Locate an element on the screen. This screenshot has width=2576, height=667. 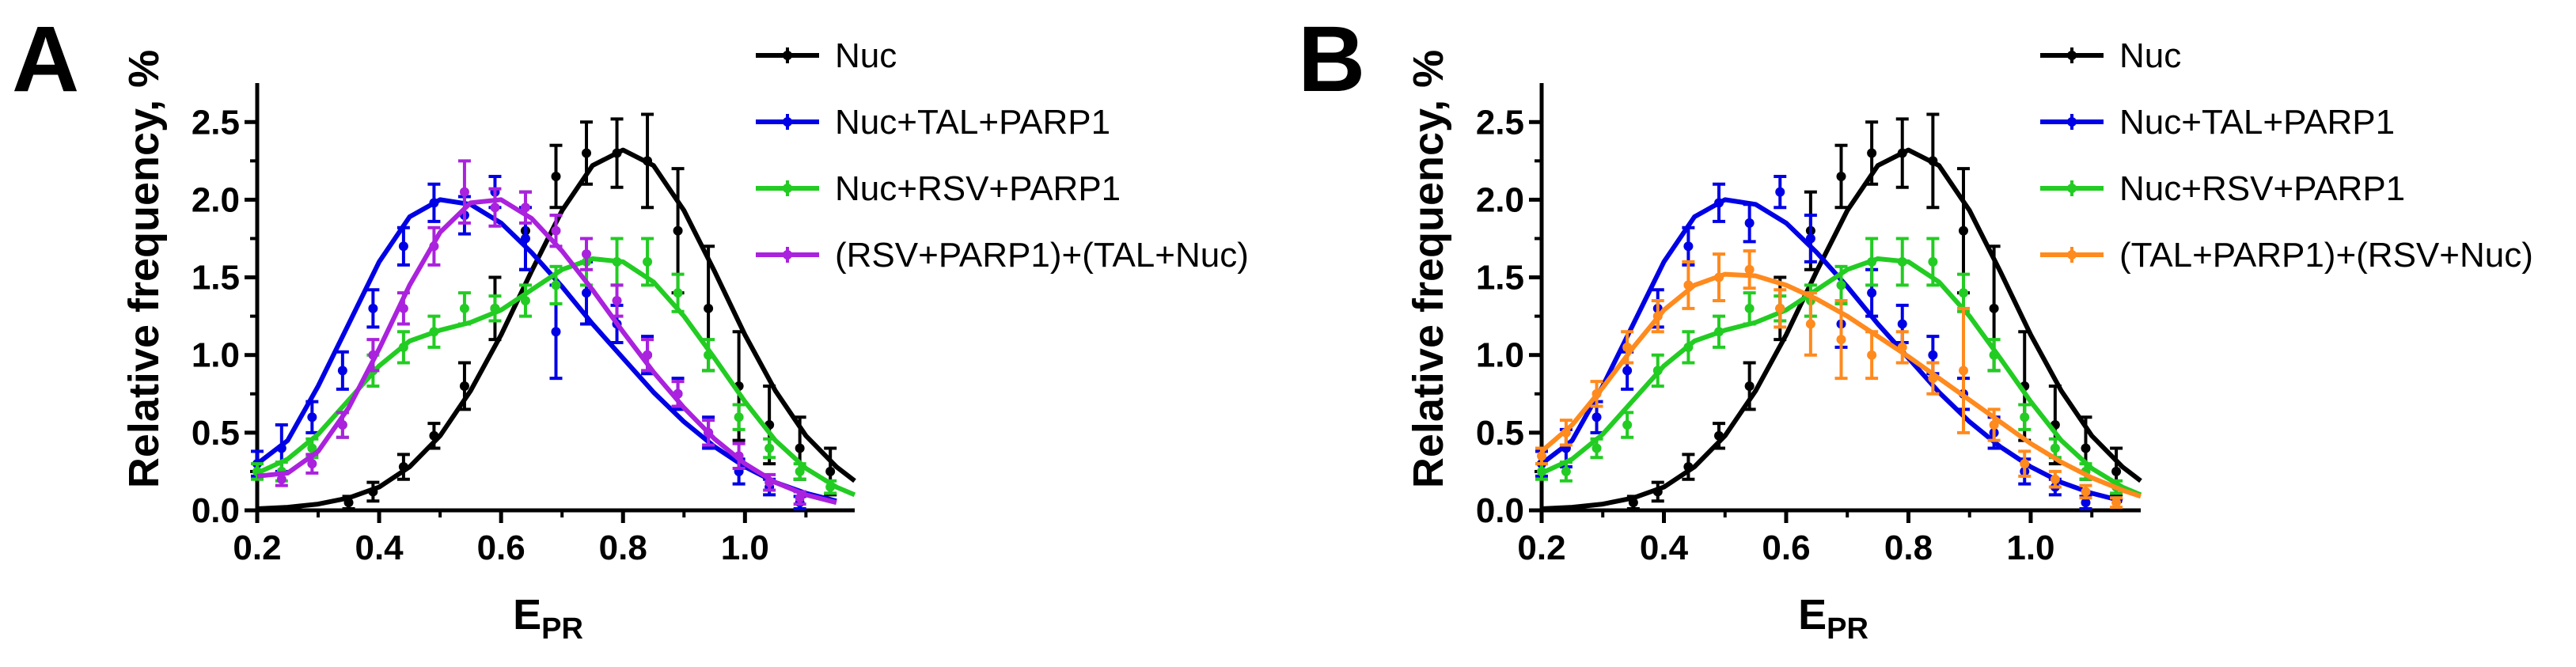
legend-entry-0: Nuc is located at coordinates (826, 55).